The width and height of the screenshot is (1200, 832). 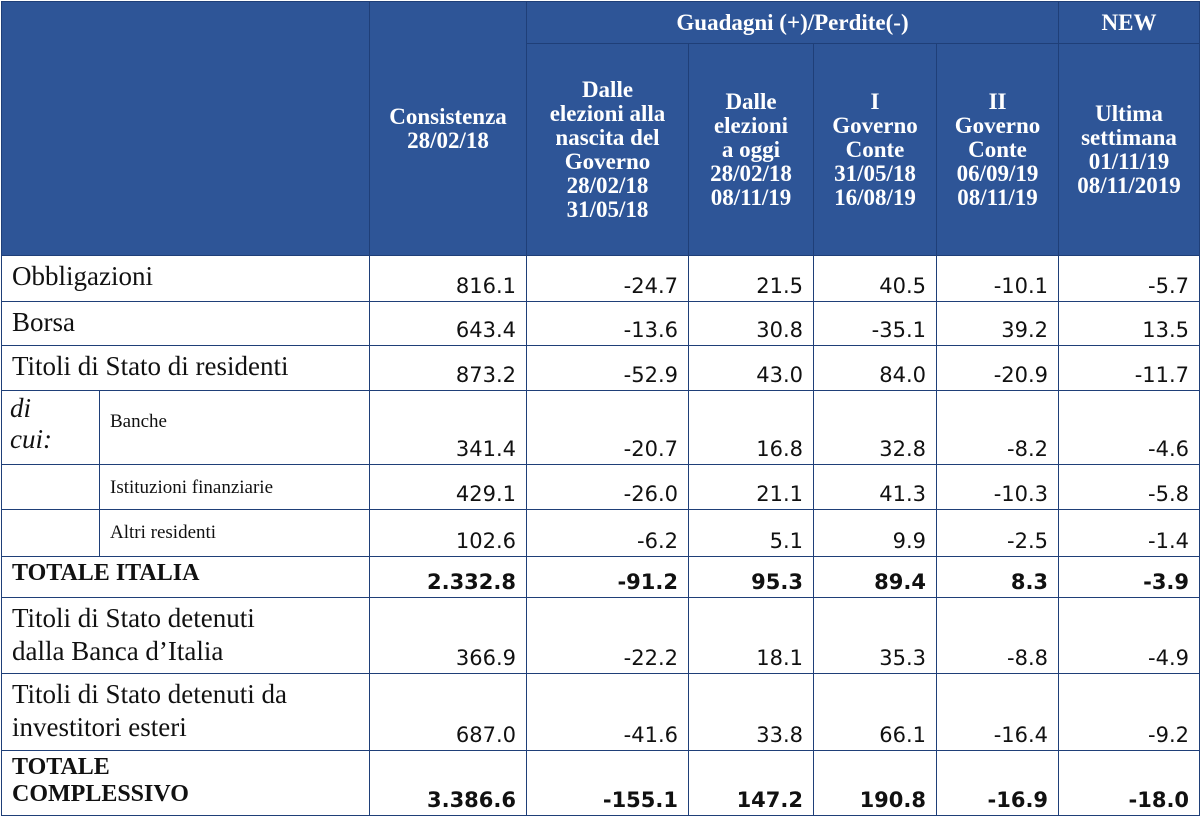 What do you see at coordinates (997, 712) in the screenshot?
I see `cell-value: -16.4` at bounding box center [997, 712].